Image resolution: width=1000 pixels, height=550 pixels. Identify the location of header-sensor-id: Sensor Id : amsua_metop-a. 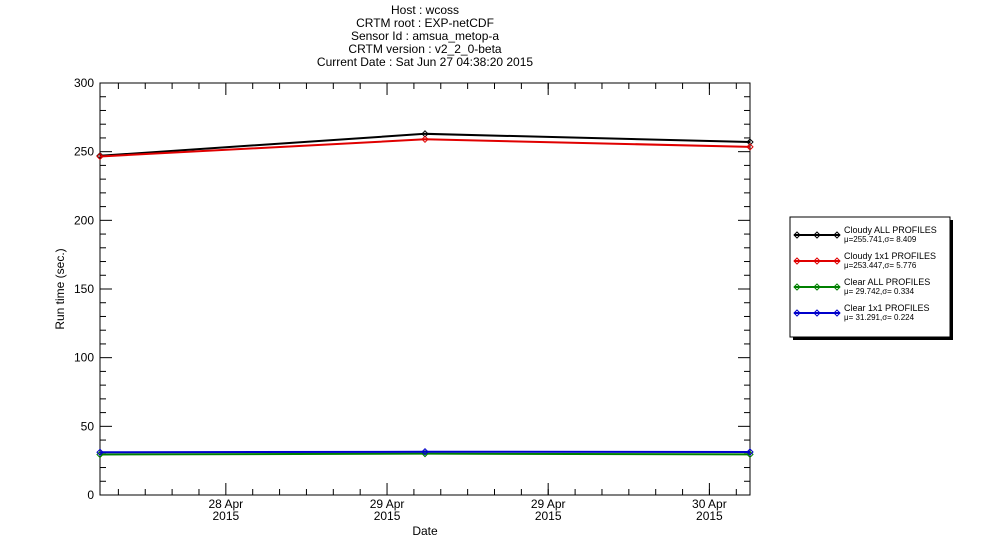
(425, 36).